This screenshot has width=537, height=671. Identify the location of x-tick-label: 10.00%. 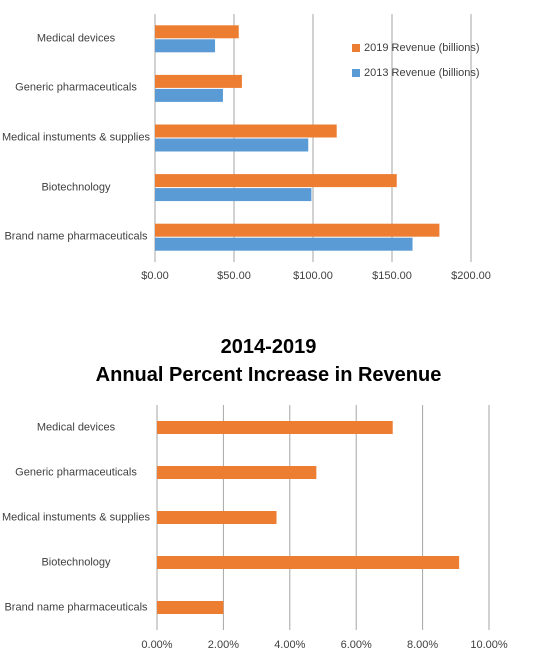
(489, 645).